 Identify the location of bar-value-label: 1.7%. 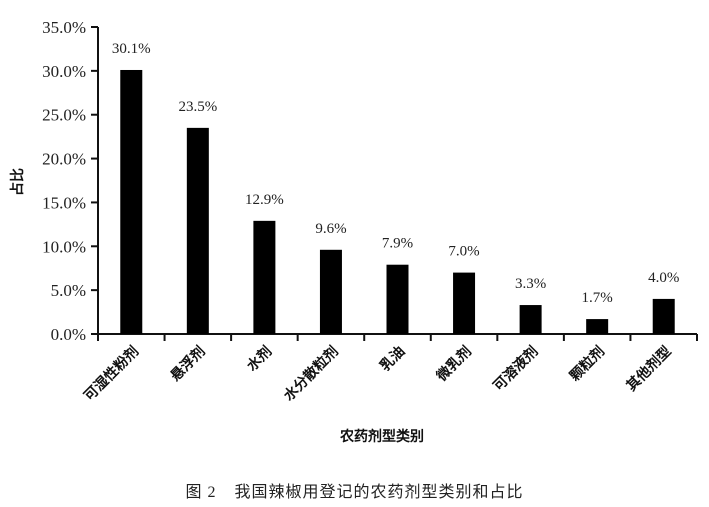
(597, 298).